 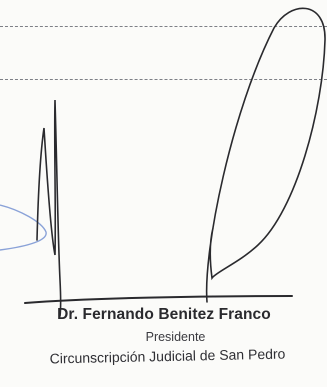 What do you see at coordinates (23, 227) in the screenshot?
I see `stamp-fragment` at bounding box center [23, 227].